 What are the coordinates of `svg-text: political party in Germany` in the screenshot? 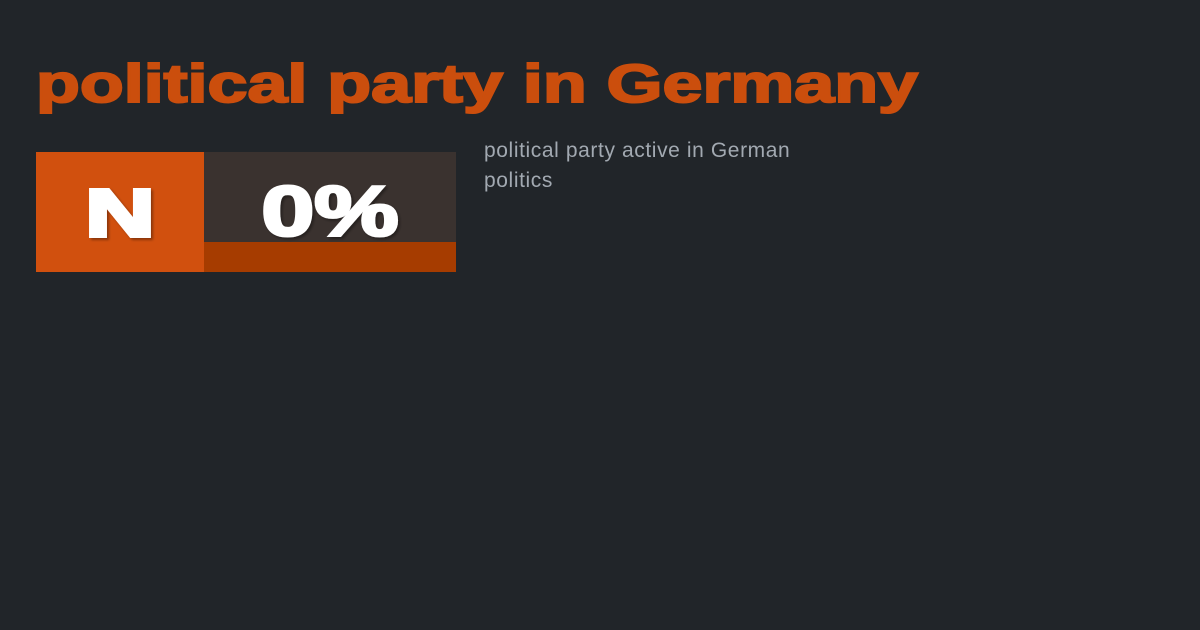 It's located at (477, 84).